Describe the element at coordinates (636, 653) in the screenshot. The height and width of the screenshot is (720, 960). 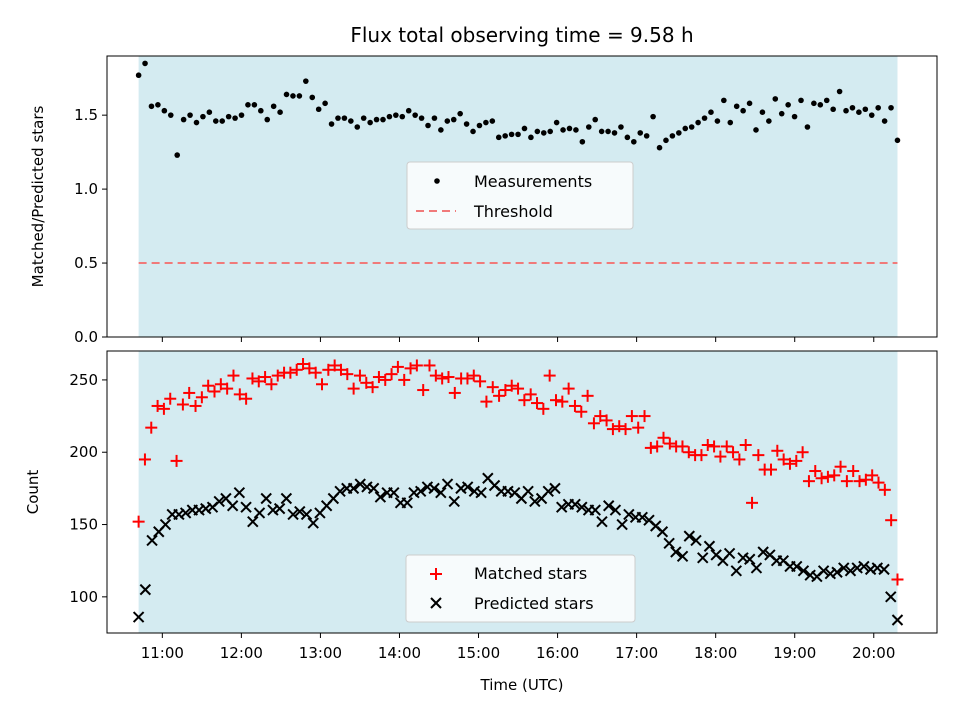
I see `xtick-label: 17:00` at that location.